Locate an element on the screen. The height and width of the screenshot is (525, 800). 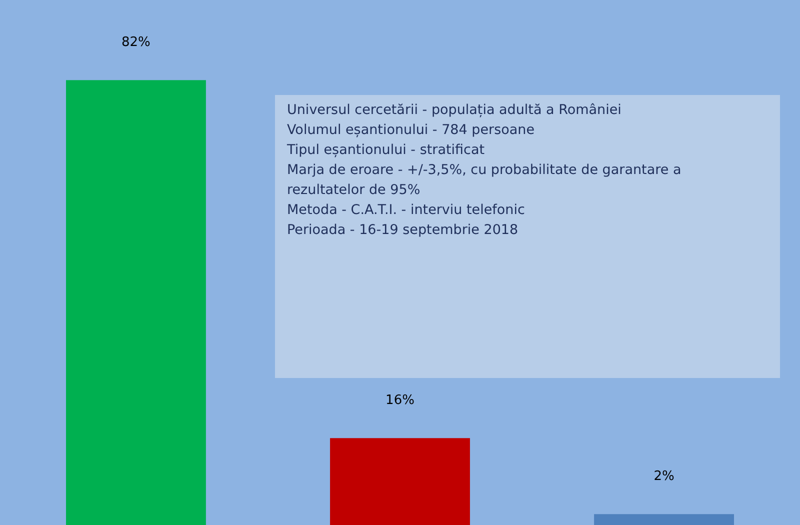
annotation: Volumul eșantionului - 784 persoane is located at coordinates (411, 130).